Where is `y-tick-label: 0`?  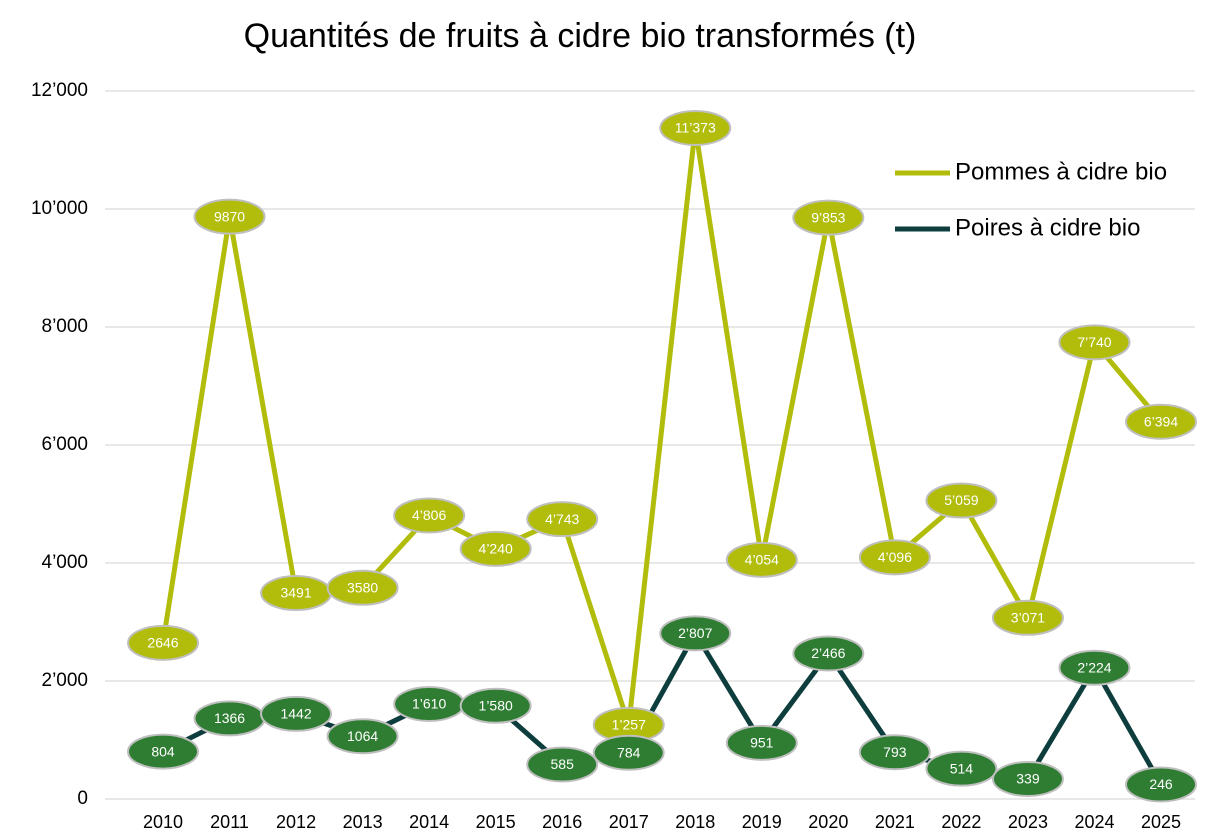 y-tick-label: 0 is located at coordinates (82, 798).